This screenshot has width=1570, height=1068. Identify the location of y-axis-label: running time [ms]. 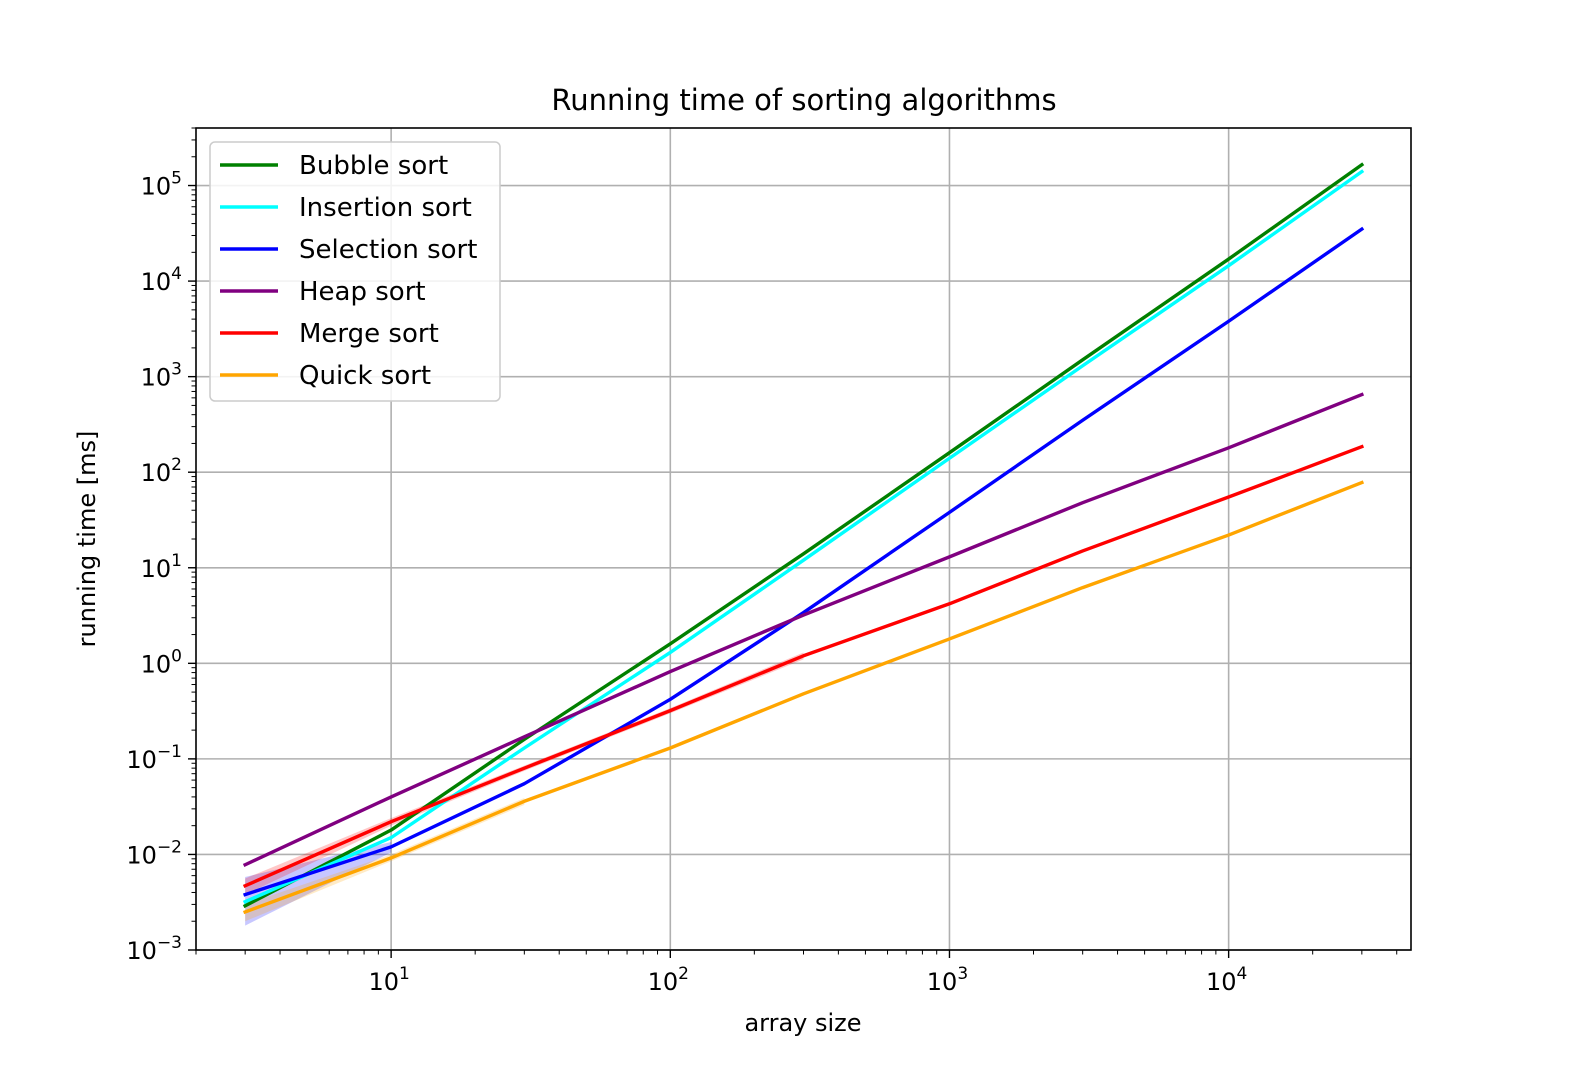
(87, 539).